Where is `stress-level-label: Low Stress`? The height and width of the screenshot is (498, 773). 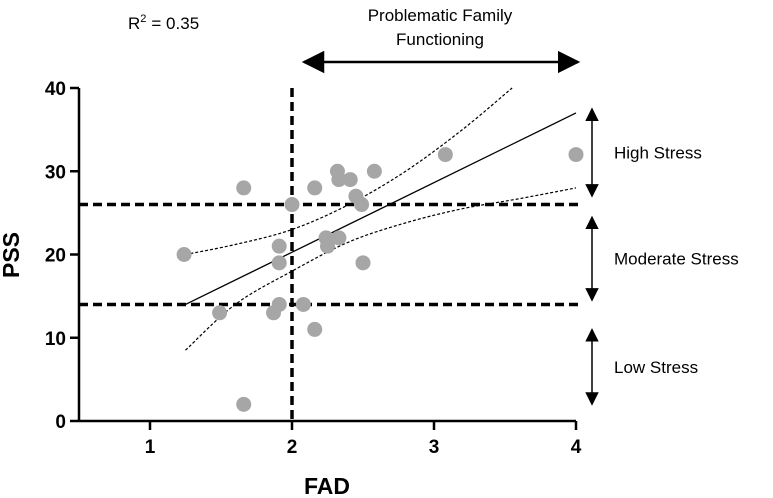
stress-level-label: Low Stress is located at coordinates (656, 367).